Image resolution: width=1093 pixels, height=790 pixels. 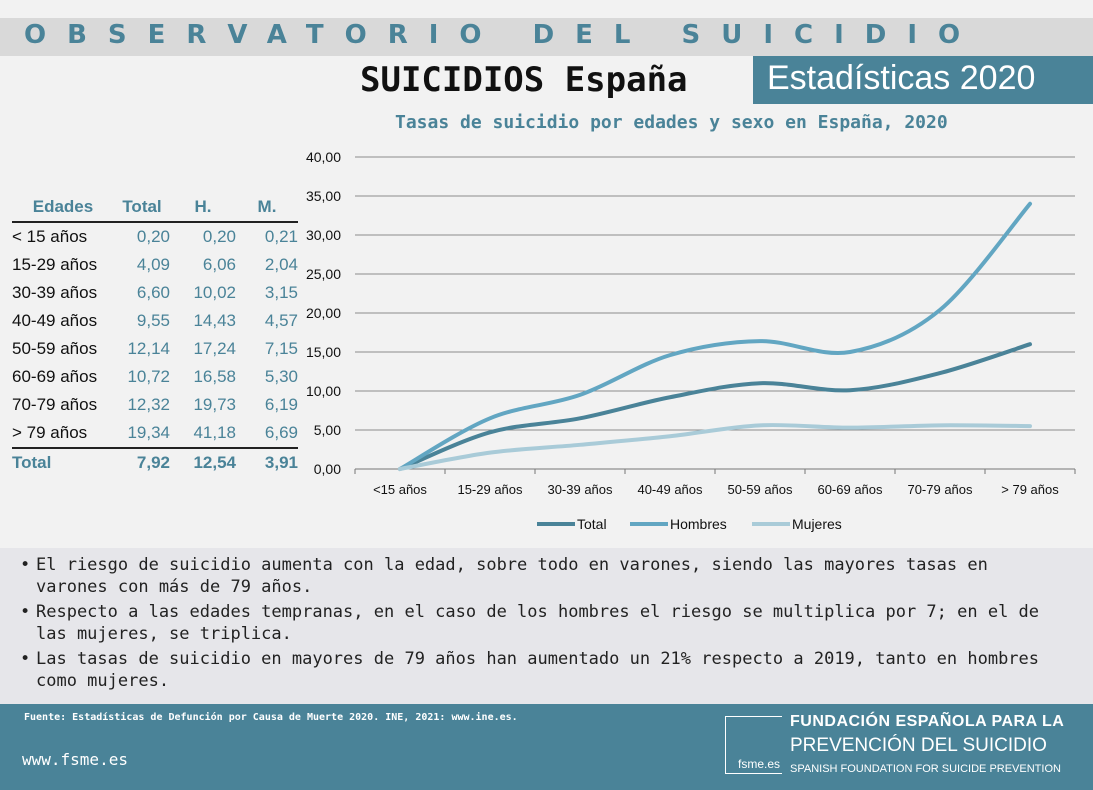 I want to click on rate-cell: 19,73, so click(x=214, y=404).